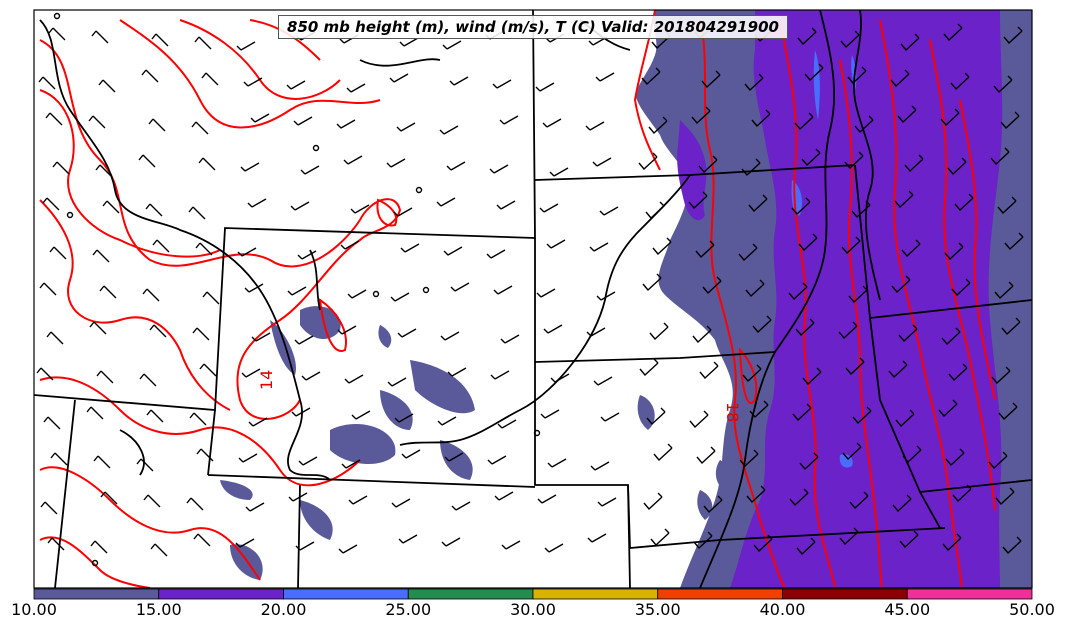 The image size is (1065, 633). What do you see at coordinates (158, 609) in the screenshot?
I see `colorbar-tick-label: 15.00` at bounding box center [158, 609].